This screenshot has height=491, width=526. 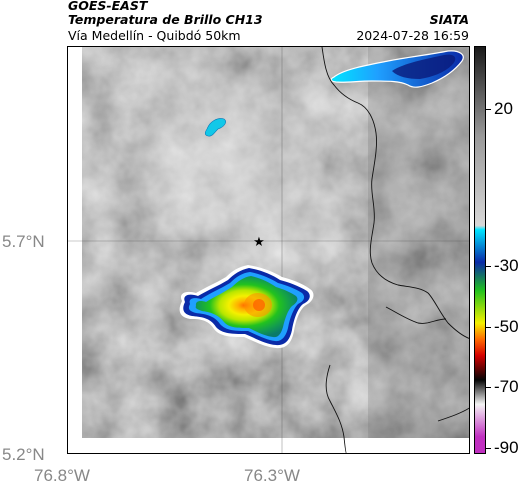 What do you see at coordinates (480, 250) in the screenshot?
I see `temperature-colorbar` at bounding box center [480, 250].